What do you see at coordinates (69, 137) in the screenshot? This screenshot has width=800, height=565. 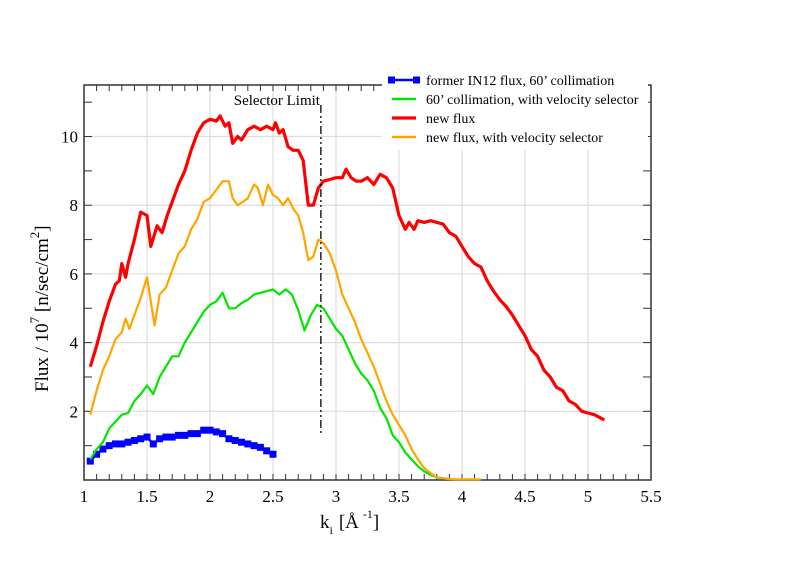 I see `y-tick-label: 10` at bounding box center [69, 137].